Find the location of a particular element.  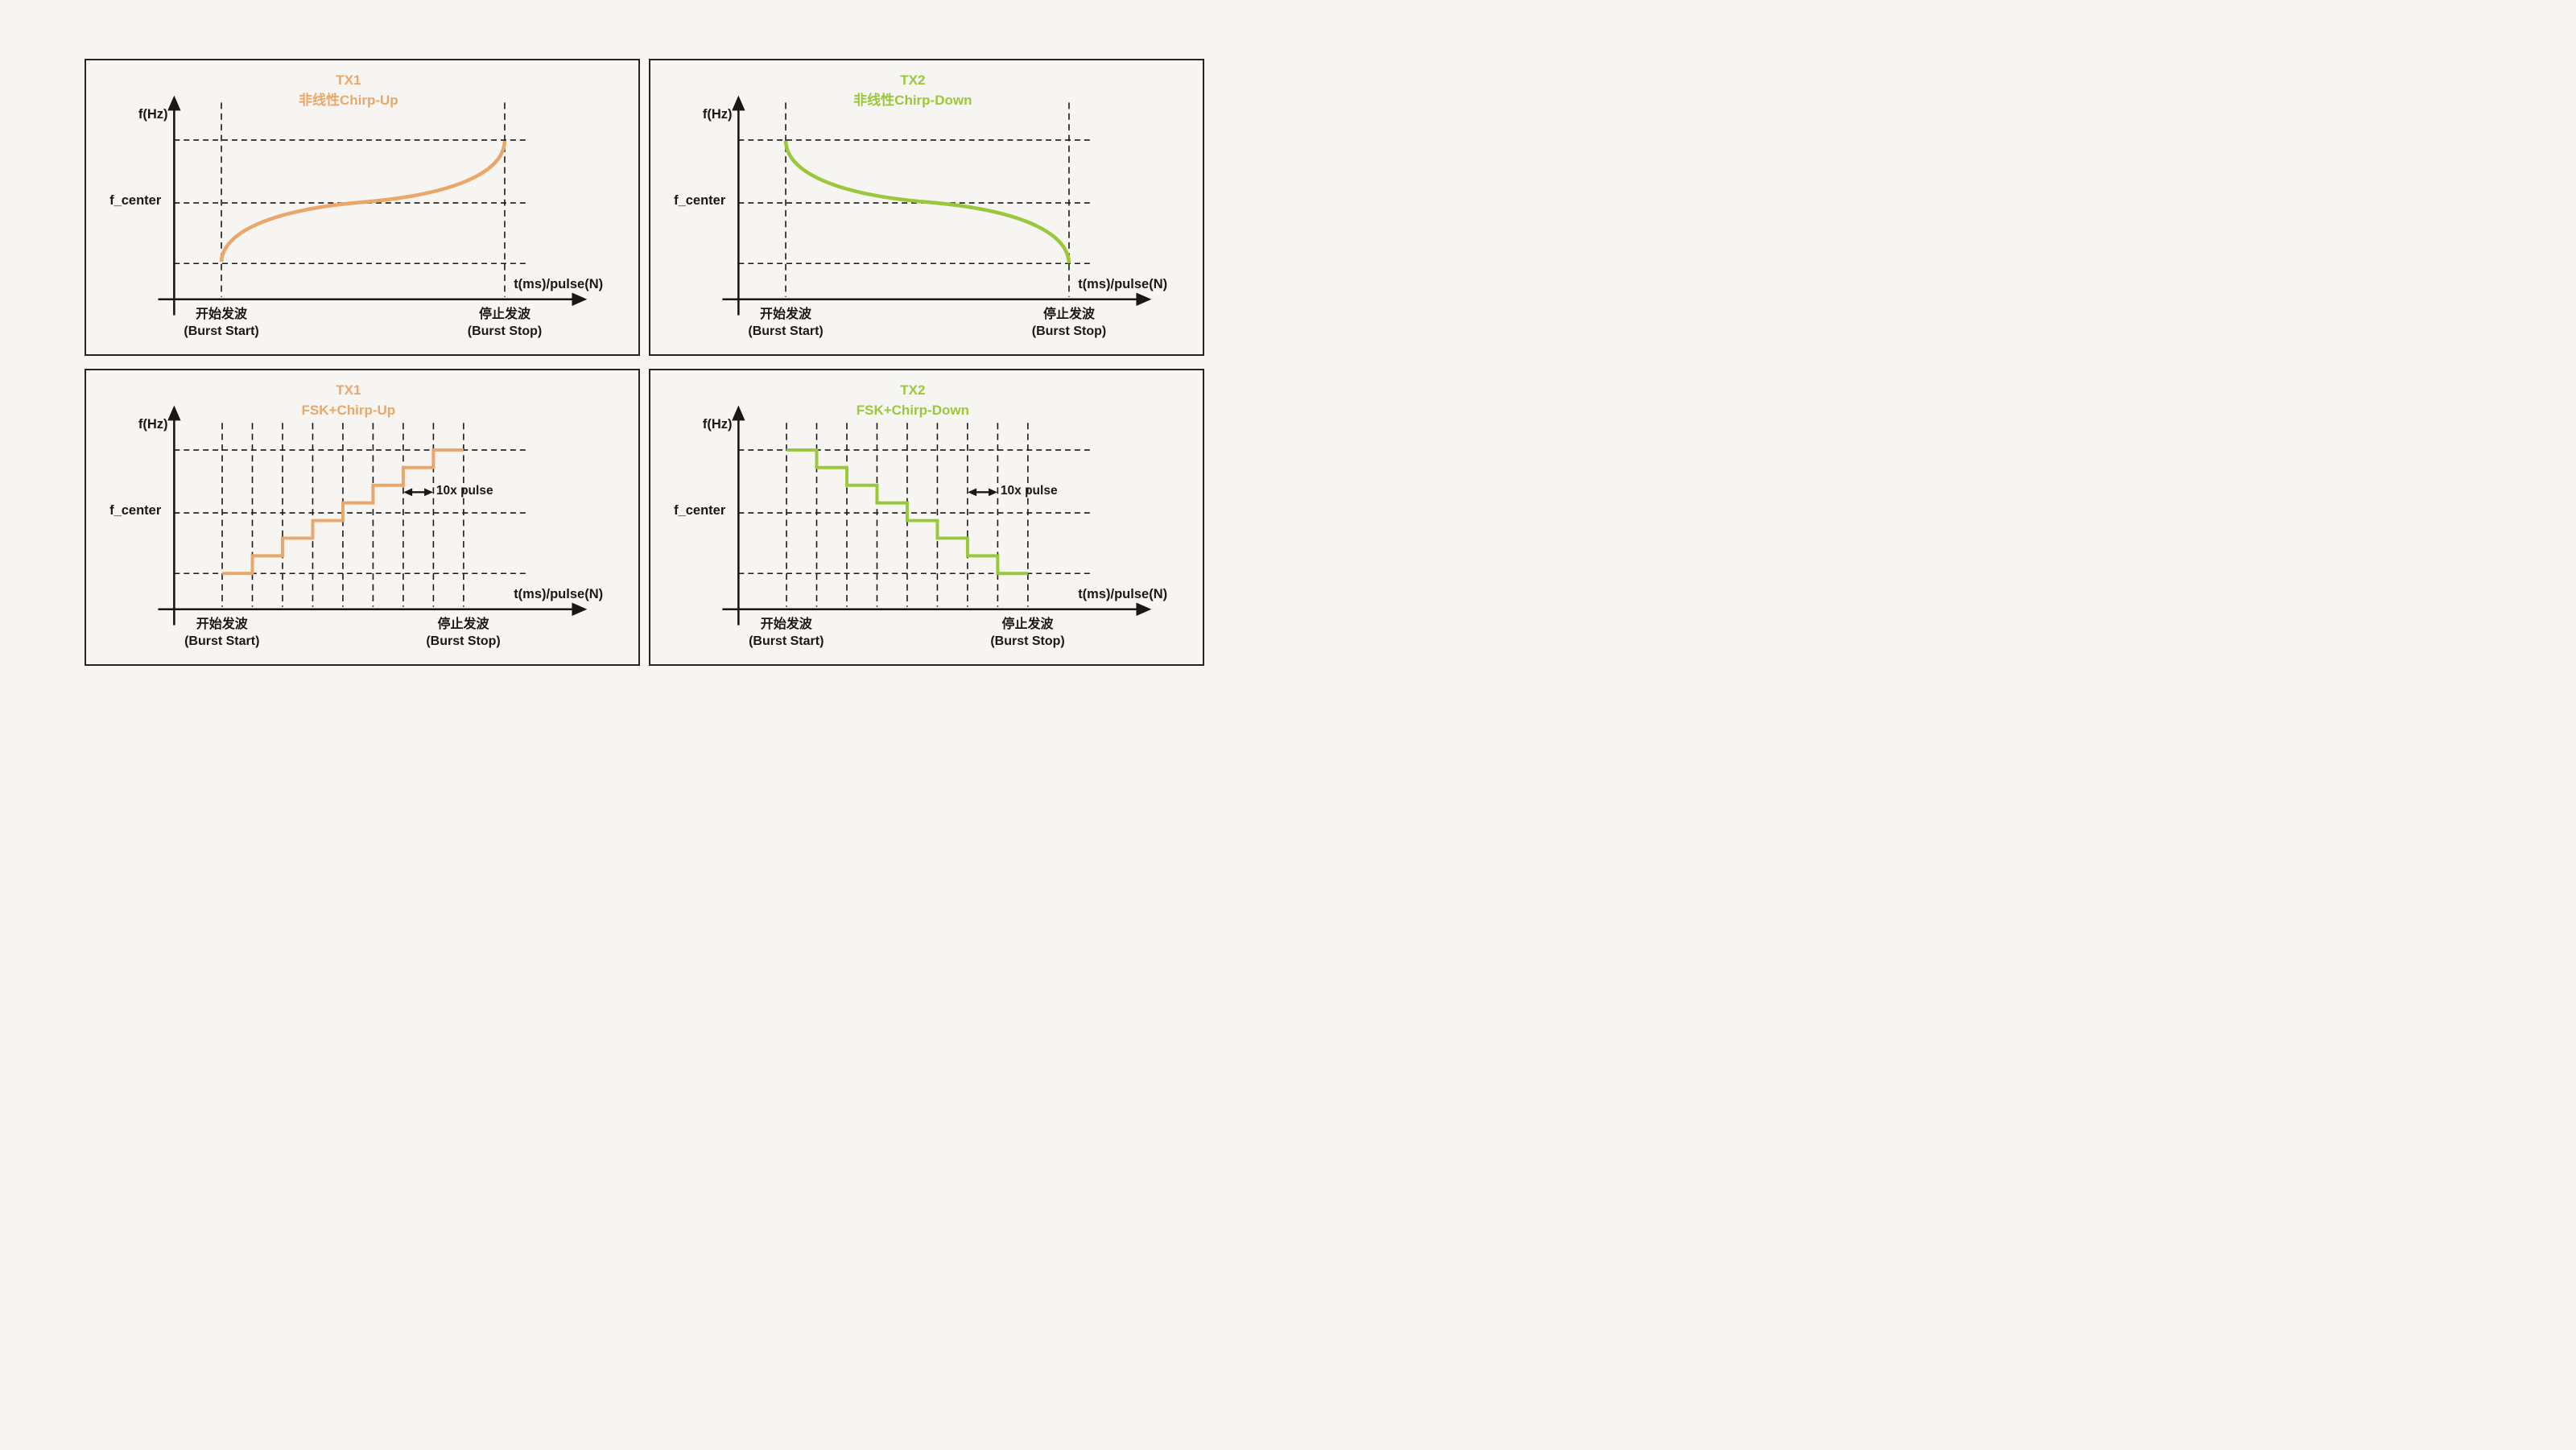

chirp-up-plot is located at coordinates (373, 205).